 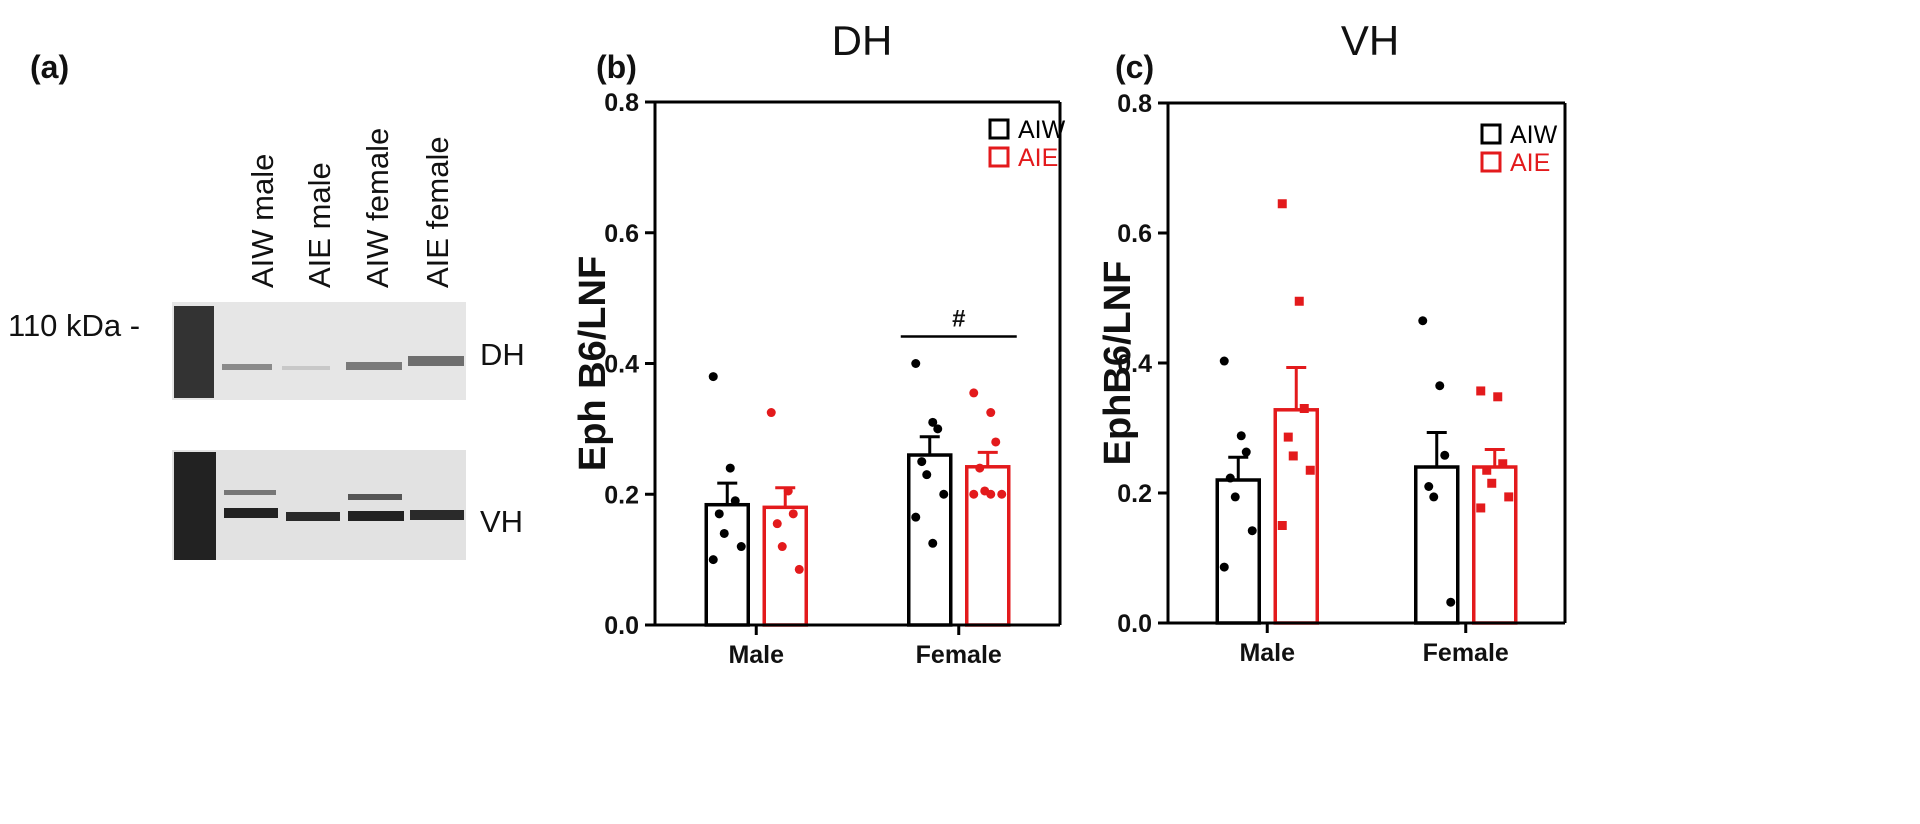 What do you see at coordinates (74, 325) in the screenshot?
I see `size-marker: 110 kDa -` at bounding box center [74, 325].